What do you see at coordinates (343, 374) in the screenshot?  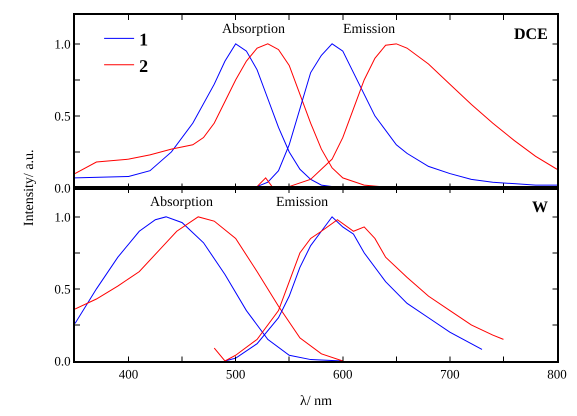 I see `x-tick-label: 600` at bounding box center [343, 374].